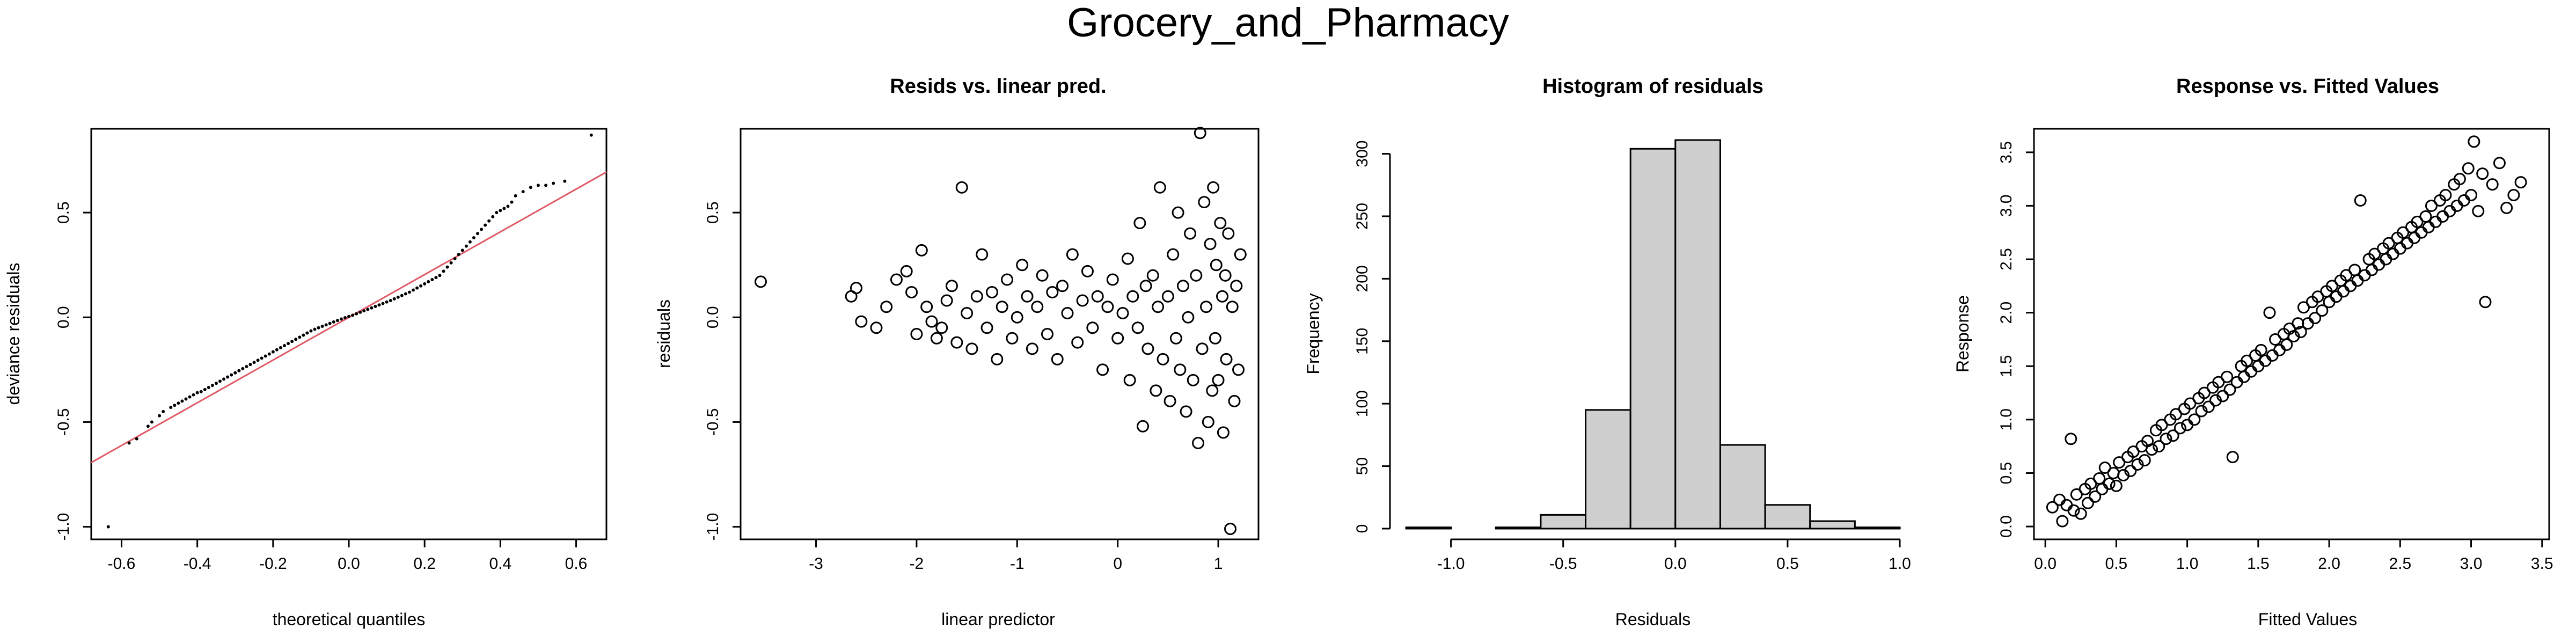  I want to click on resid-y-tick-label-0: -1.0, so click(713, 527).